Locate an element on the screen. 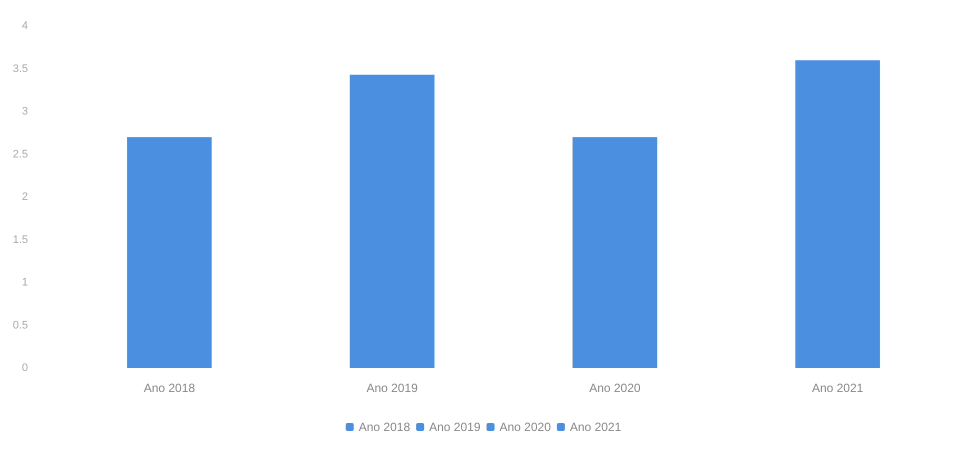 The height and width of the screenshot is (452, 967). legend-label: Ano 2020 is located at coordinates (526, 427).